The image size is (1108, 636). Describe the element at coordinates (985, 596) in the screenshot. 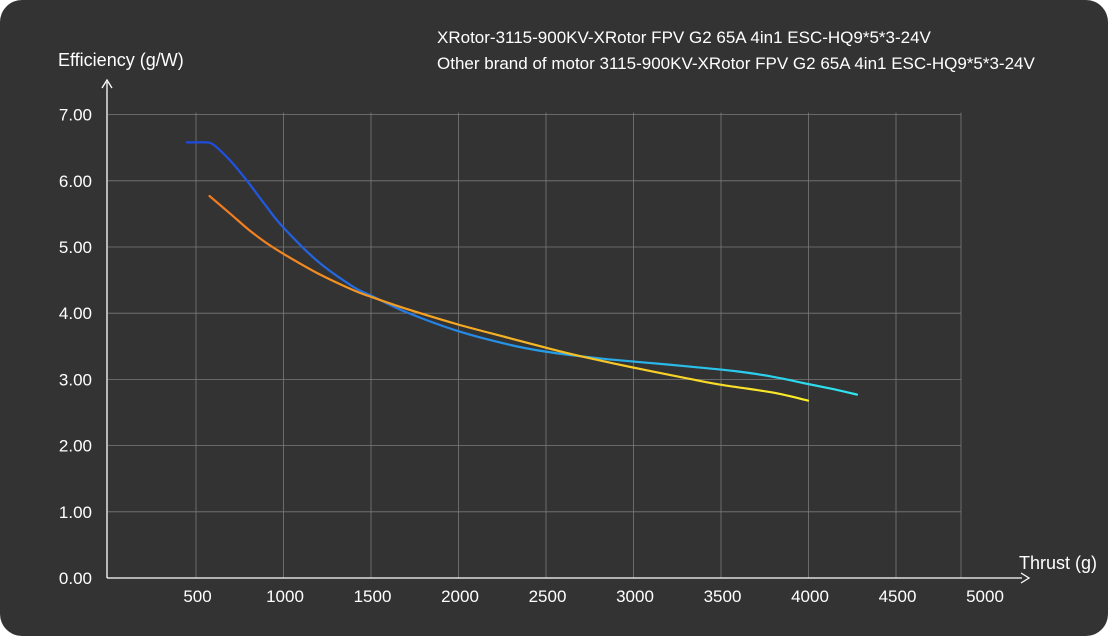

I see `x-tick-label: 5000` at that location.